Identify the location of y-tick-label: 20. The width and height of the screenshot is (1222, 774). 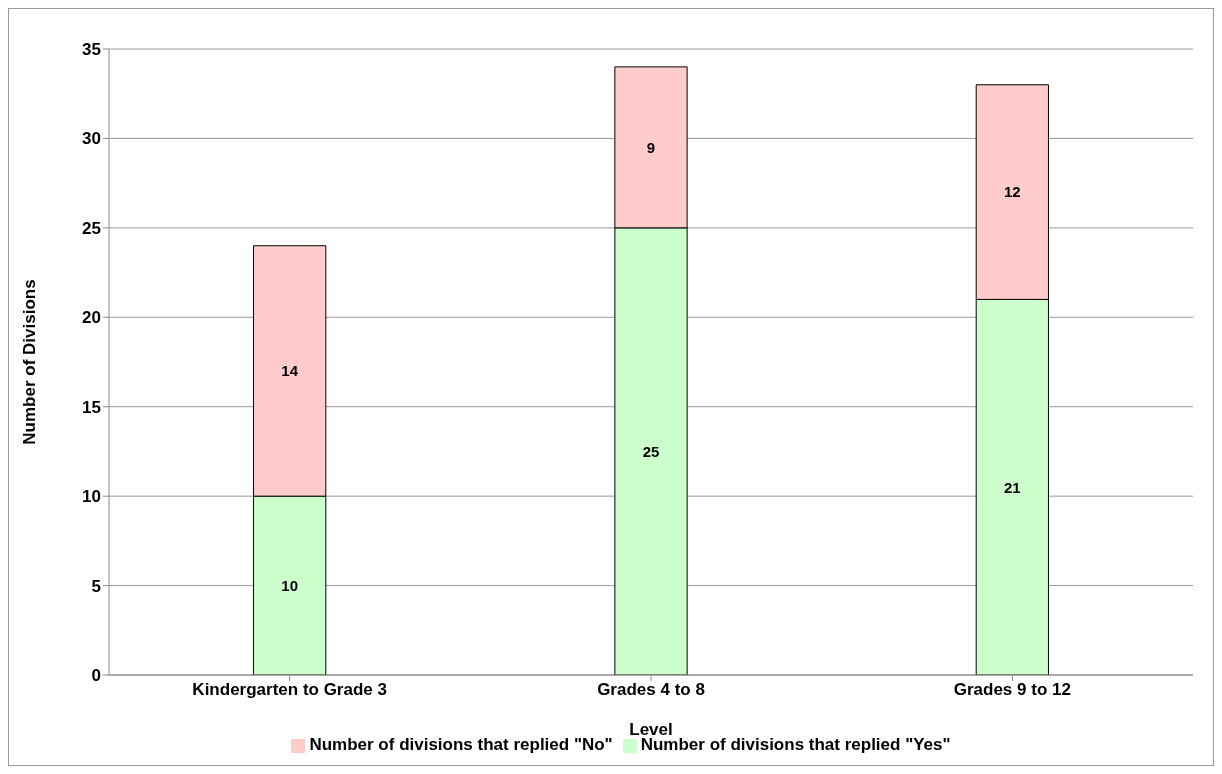
(91, 318).